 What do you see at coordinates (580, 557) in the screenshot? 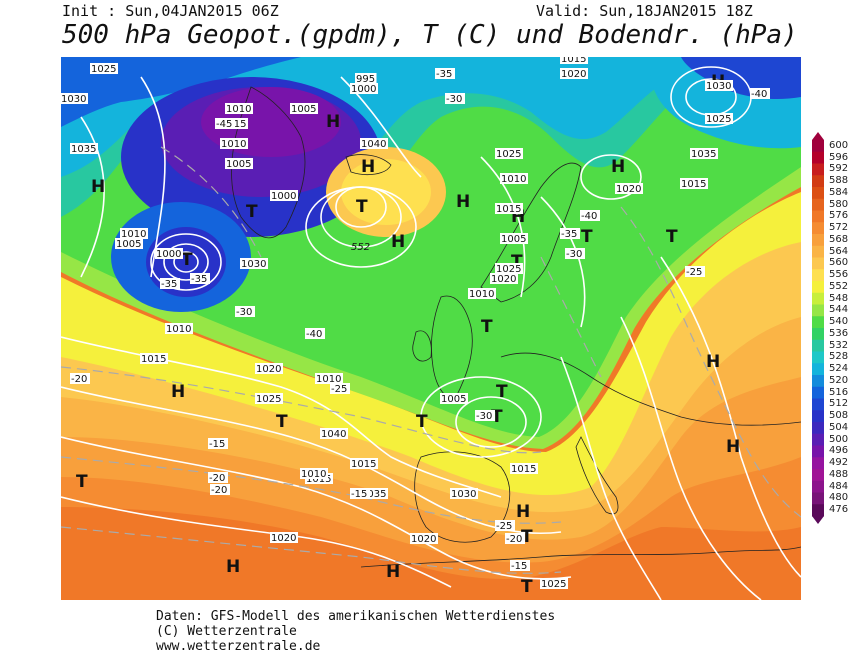
I see `coast-africa` at bounding box center [580, 557].